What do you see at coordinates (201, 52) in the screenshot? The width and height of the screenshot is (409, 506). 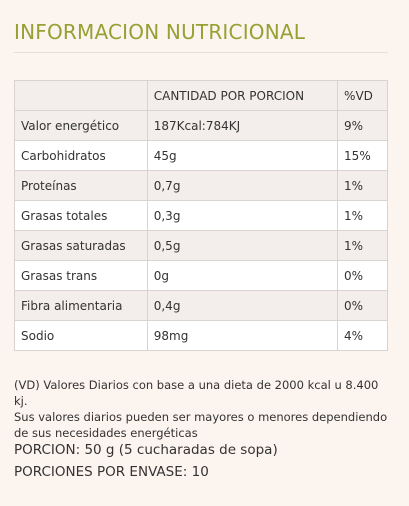 I see `title-divider` at bounding box center [201, 52].